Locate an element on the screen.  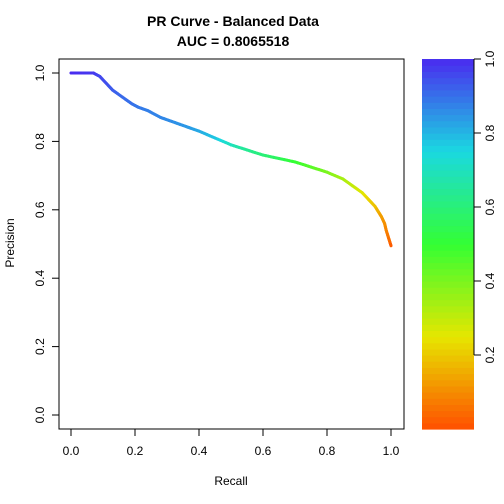
colorbar-tick-label: 1.0 is located at coordinates (490, 58).